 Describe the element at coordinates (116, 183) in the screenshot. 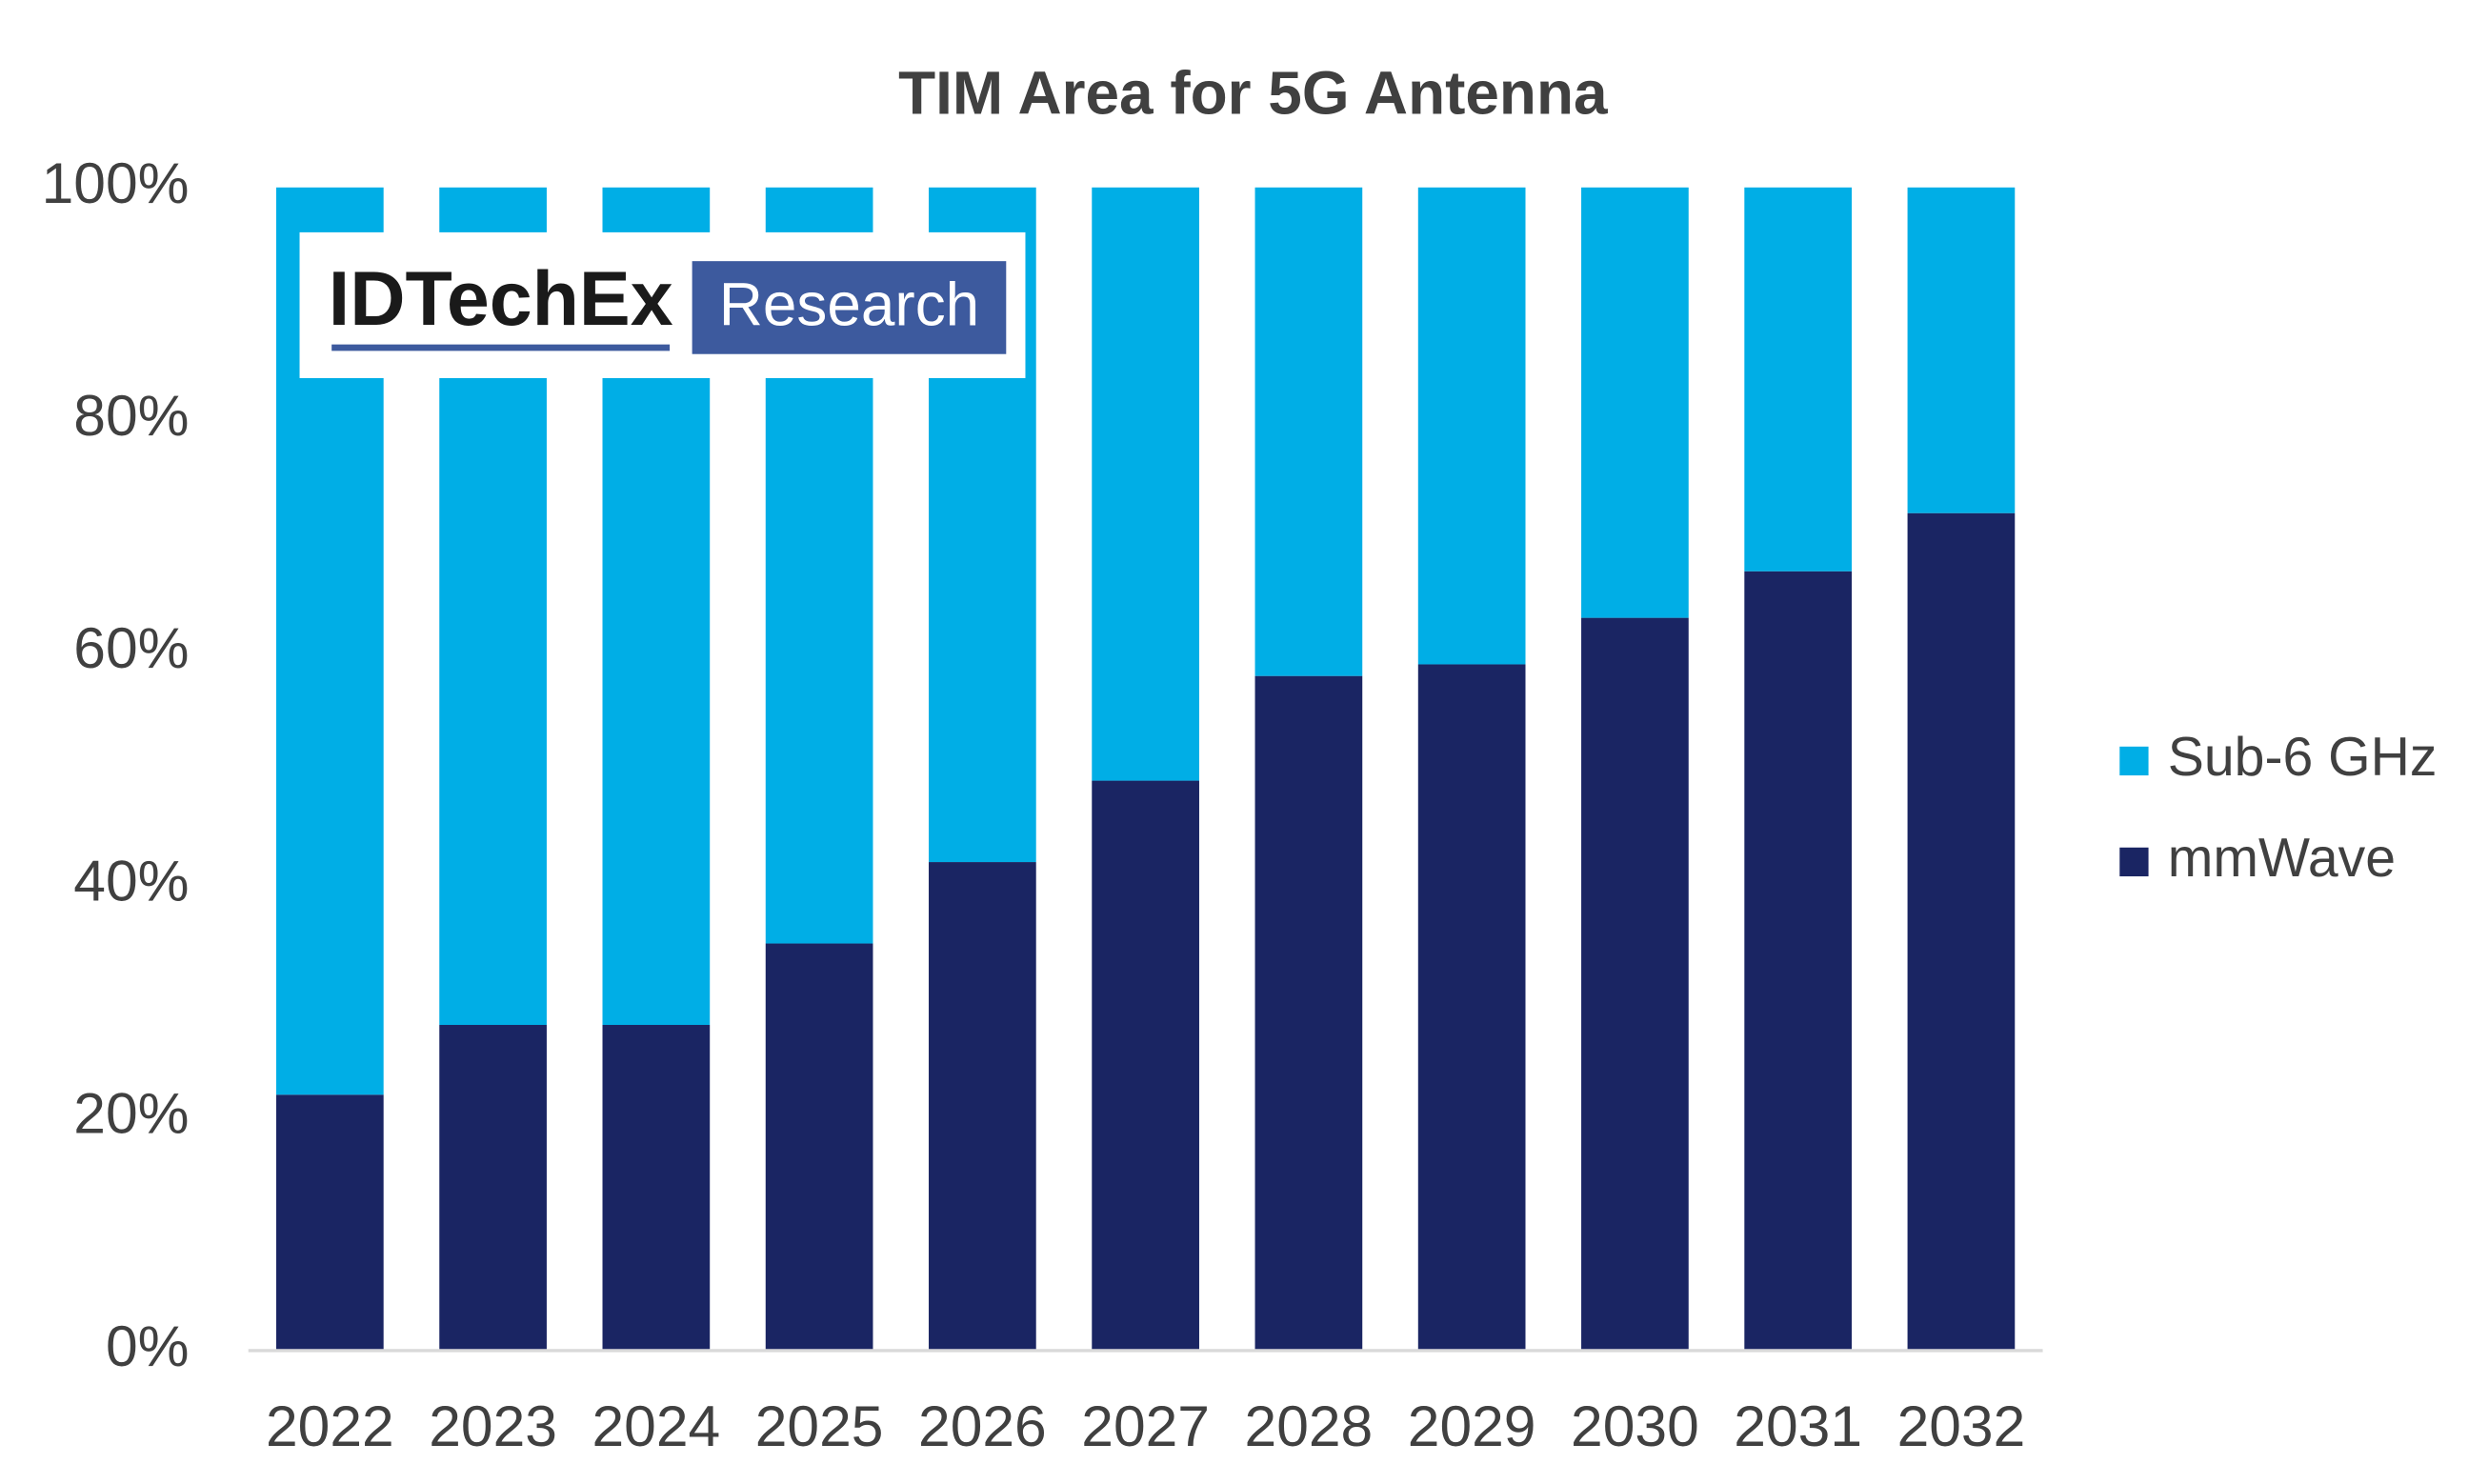

I see `y-tick-label: 100%` at that location.